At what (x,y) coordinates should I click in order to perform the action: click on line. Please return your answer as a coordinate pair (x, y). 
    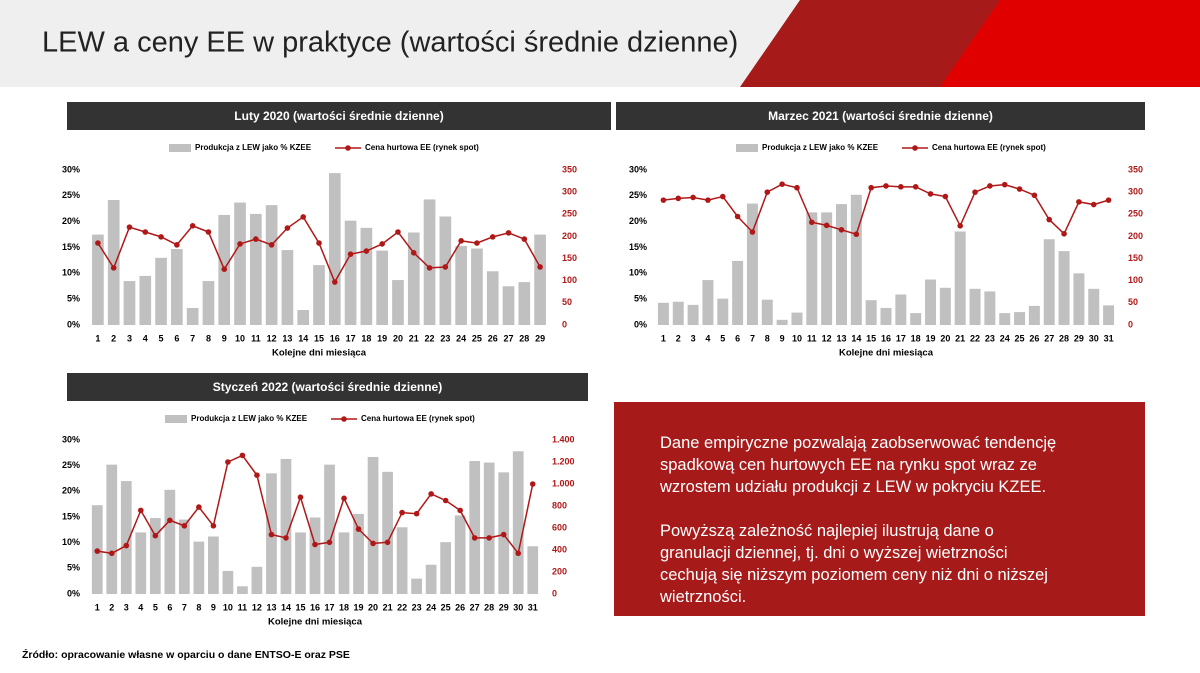
    Looking at the image, I should click on (886, 209).